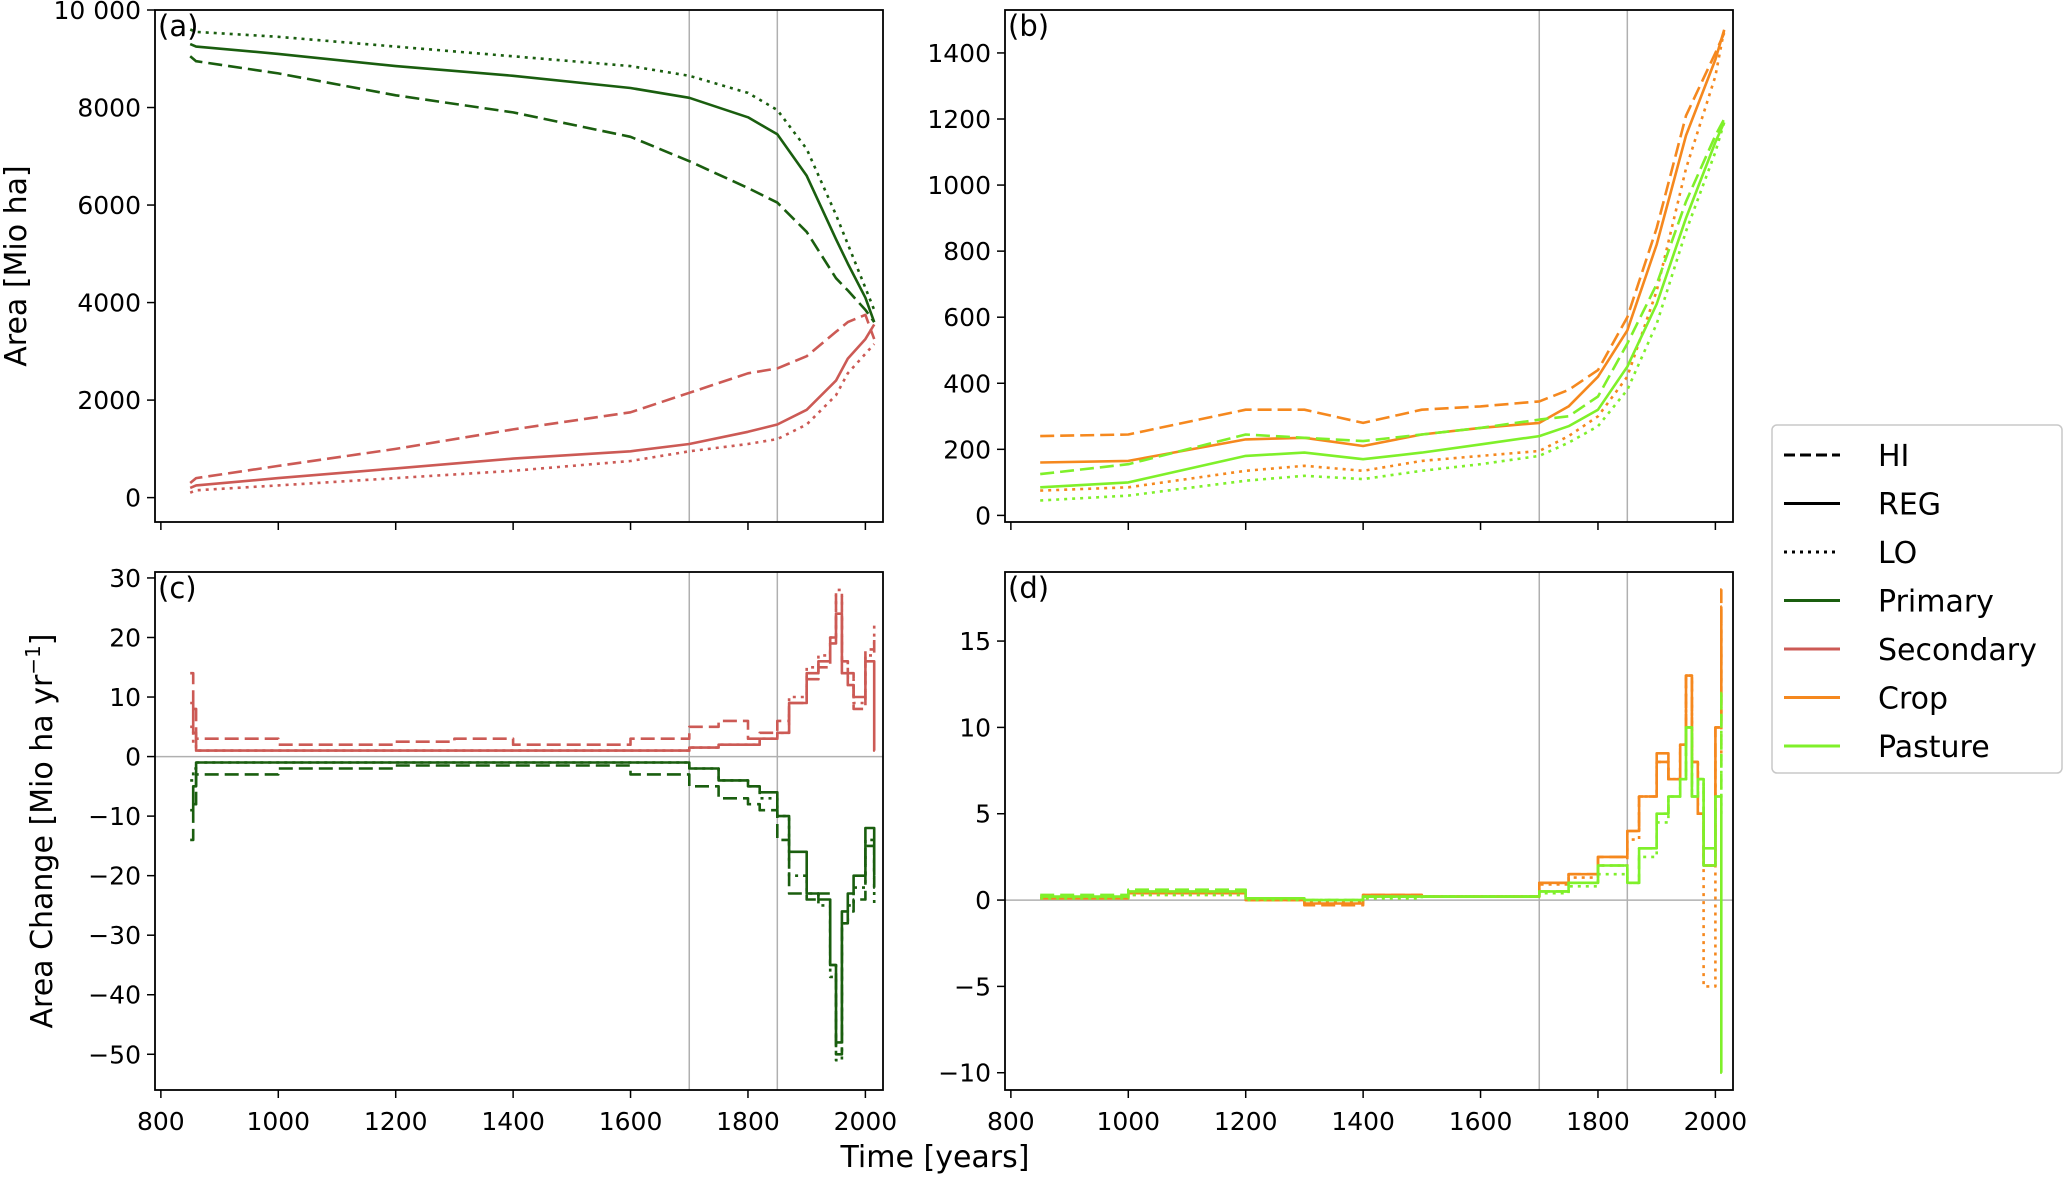 The width and height of the screenshot is (2067, 1178). I want to click on legend-label: Pasture, so click(1934, 747).